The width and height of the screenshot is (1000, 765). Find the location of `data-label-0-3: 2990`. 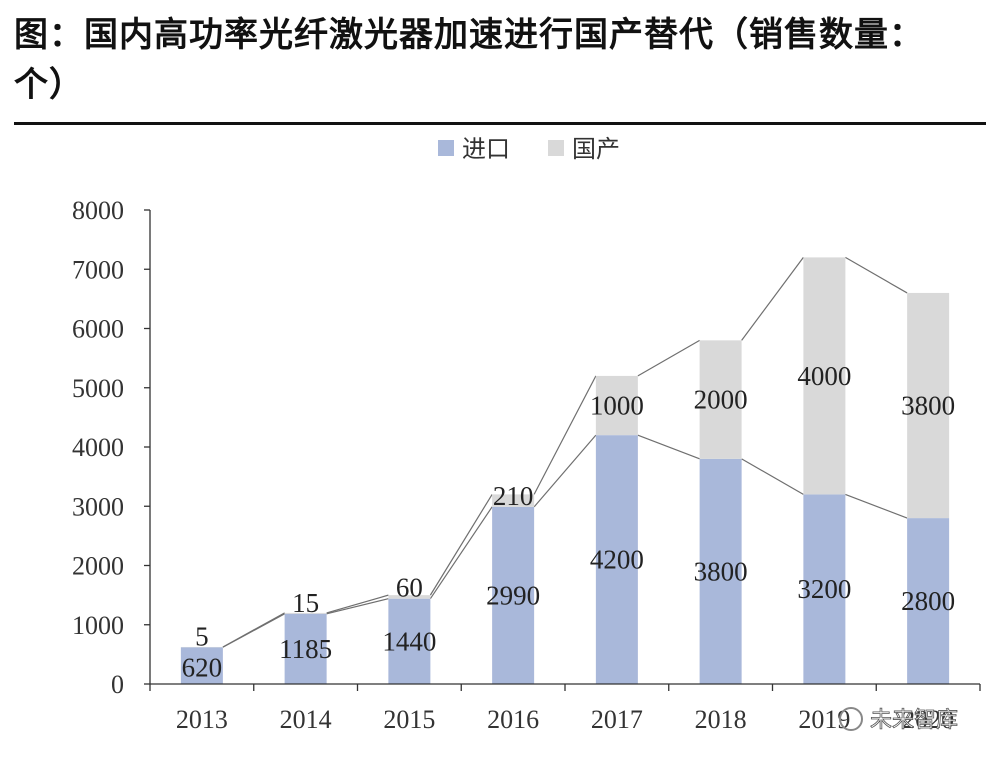

data-label-0-3: 2990 is located at coordinates (513, 595).